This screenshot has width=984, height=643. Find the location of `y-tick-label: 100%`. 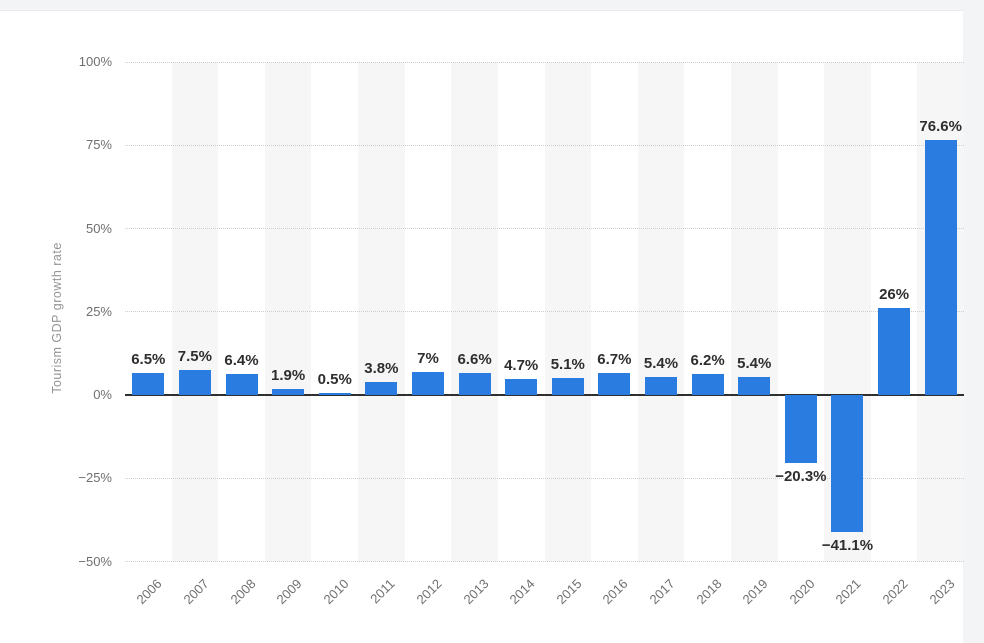

y-tick-label: 100% is located at coordinates (95, 61).